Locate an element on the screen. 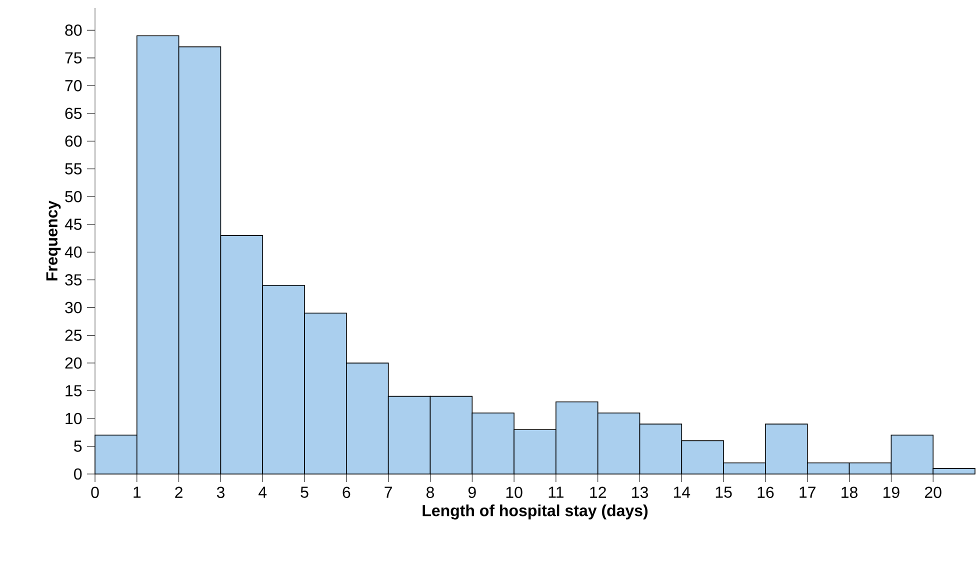  y-tick-label: 30 is located at coordinates (73, 308).